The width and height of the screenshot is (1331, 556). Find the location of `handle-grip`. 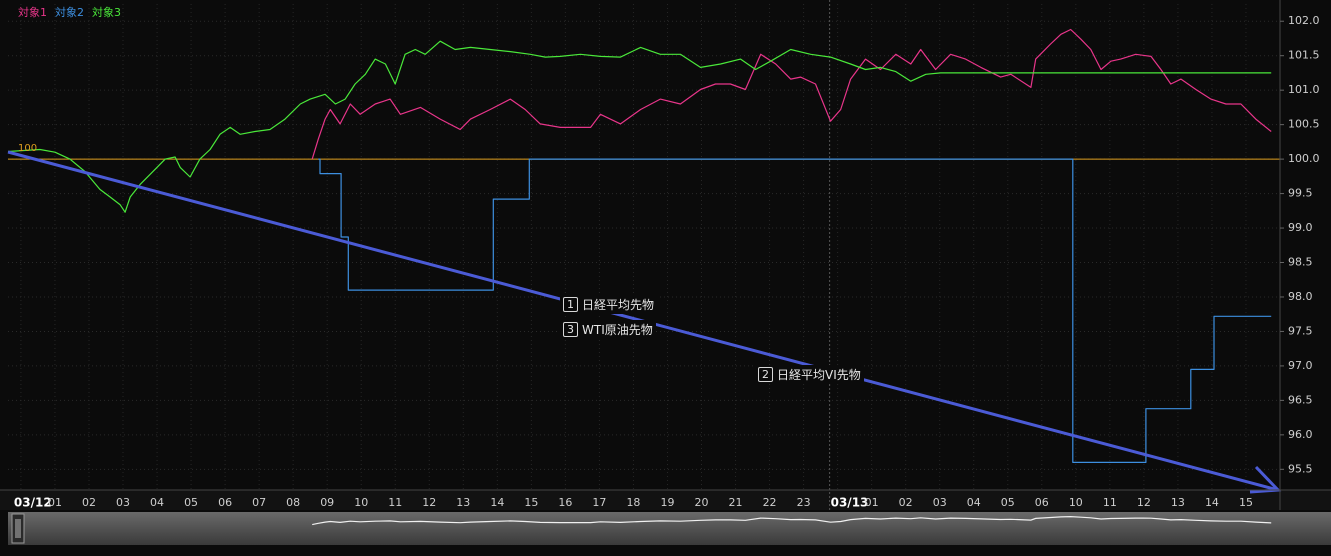

handle-grip is located at coordinates (18, 528).